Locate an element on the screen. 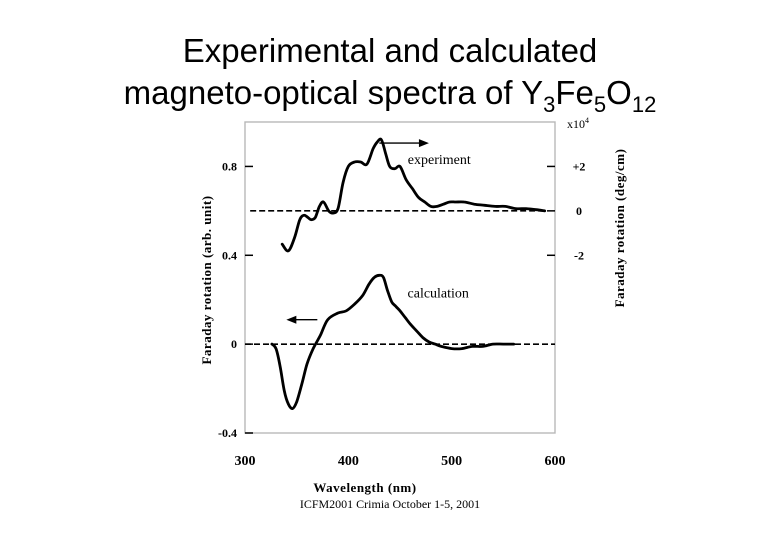 The width and height of the screenshot is (780, 540). y-axis-left-label: Faraday rotation (arb. unit) is located at coordinates (206, 279).